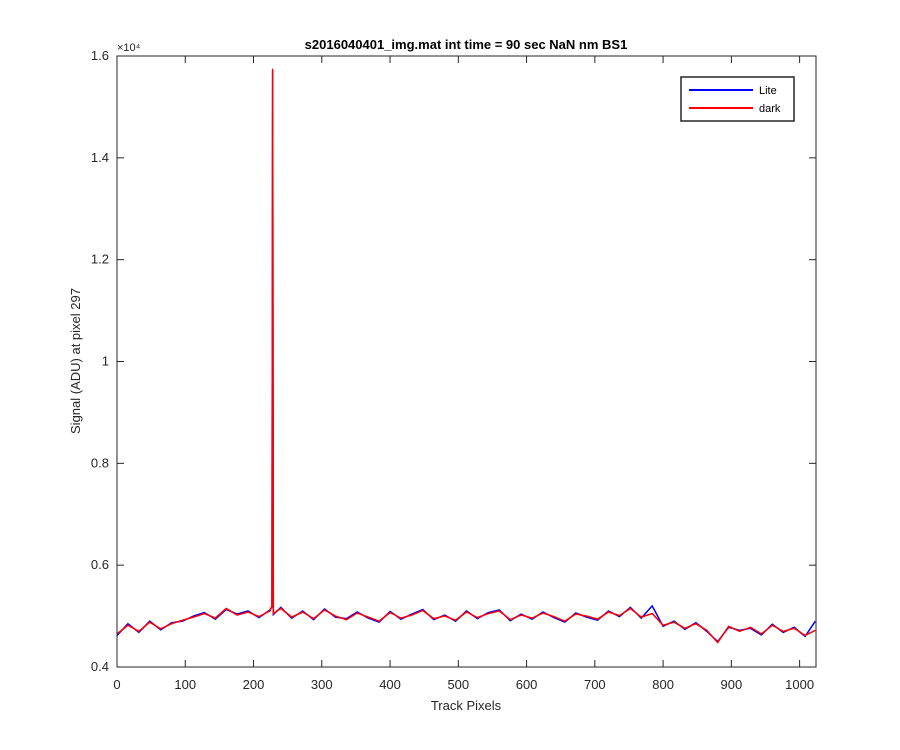  I want to click on x-tick-label: 700, so click(595, 684).